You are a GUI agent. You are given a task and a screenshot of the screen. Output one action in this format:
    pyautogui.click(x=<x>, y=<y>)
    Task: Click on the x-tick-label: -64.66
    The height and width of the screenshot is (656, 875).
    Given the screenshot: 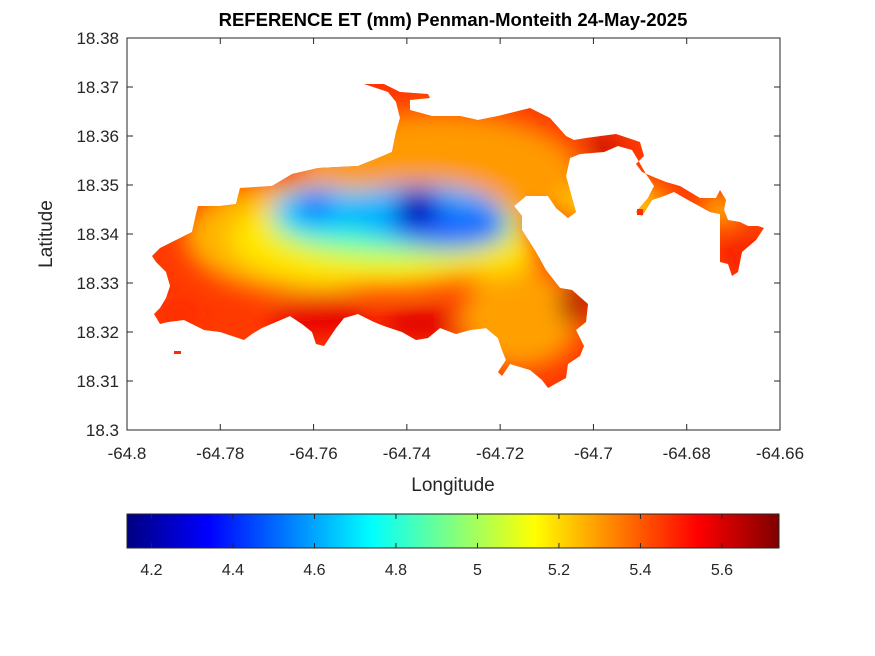 What is the action you would take?
    pyautogui.click(x=780, y=453)
    